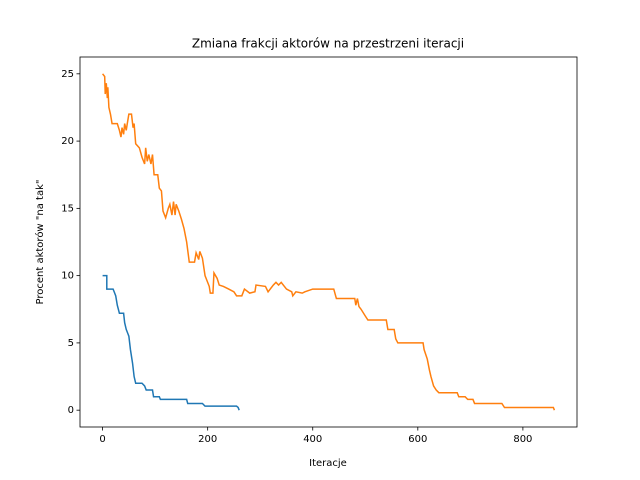 The image size is (640, 480). I want to click on y-tick-label: 20, so click(67, 141).